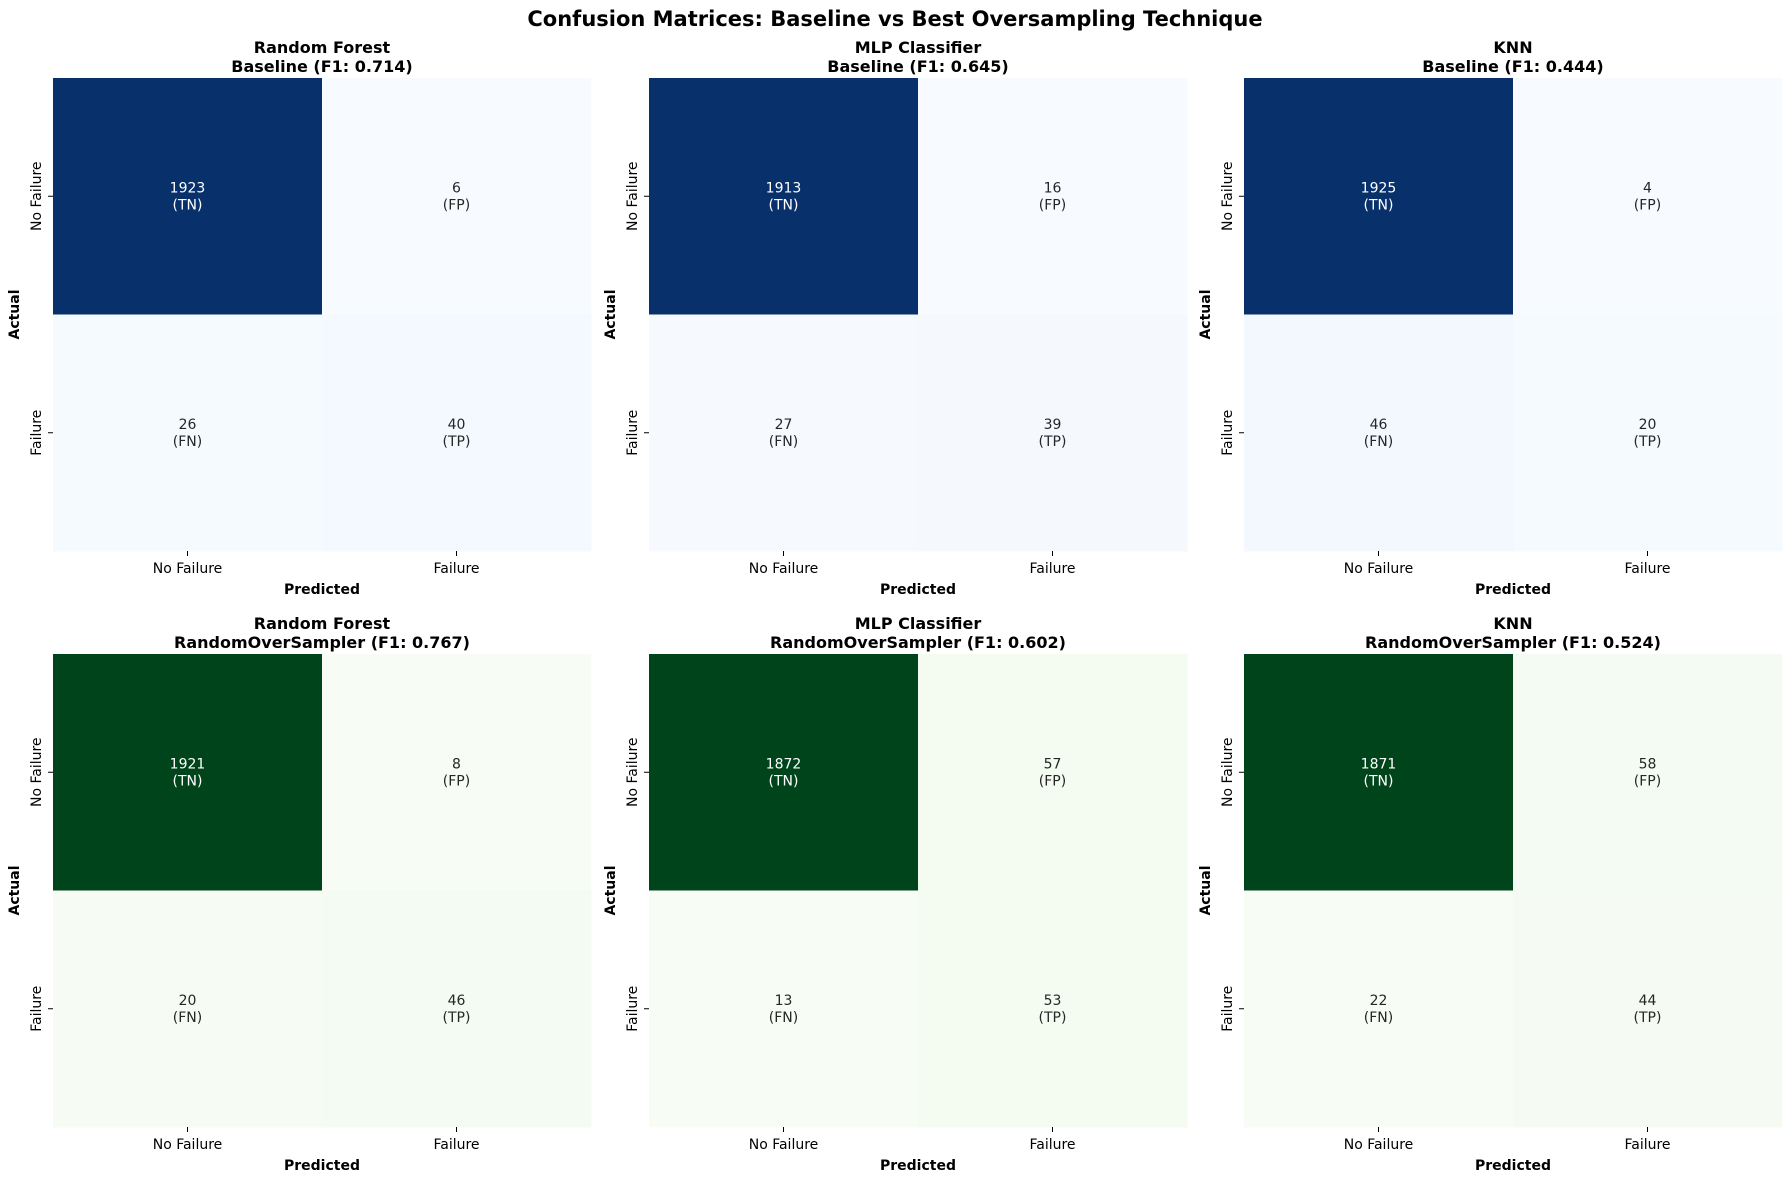 This screenshot has width=1790, height=1180. I want to click on panel-title-model: KNN, so click(1512, 47).